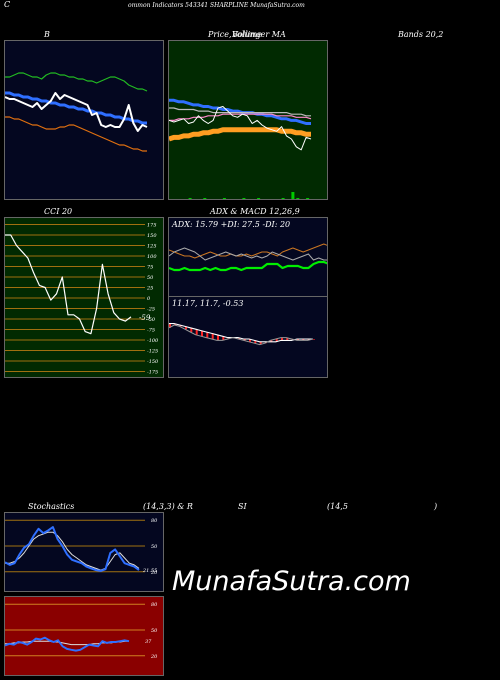  What do you see at coordinates (154, 657) in the screenshot?
I see `rsi-tick-label: 20` at bounding box center [154, 657].